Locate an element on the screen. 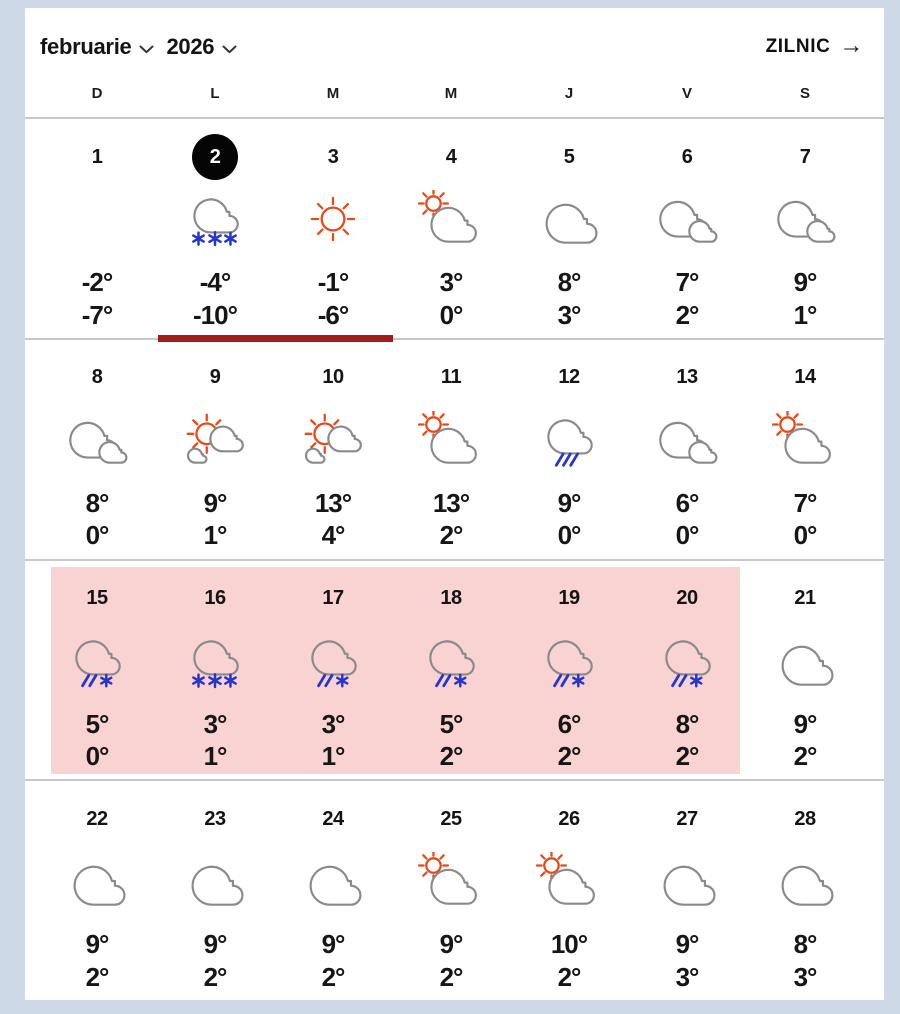 The height and width of the screenshot is (1014, 900). day-cell-11: 11 13° 2° is located at coordinates (451, 449).